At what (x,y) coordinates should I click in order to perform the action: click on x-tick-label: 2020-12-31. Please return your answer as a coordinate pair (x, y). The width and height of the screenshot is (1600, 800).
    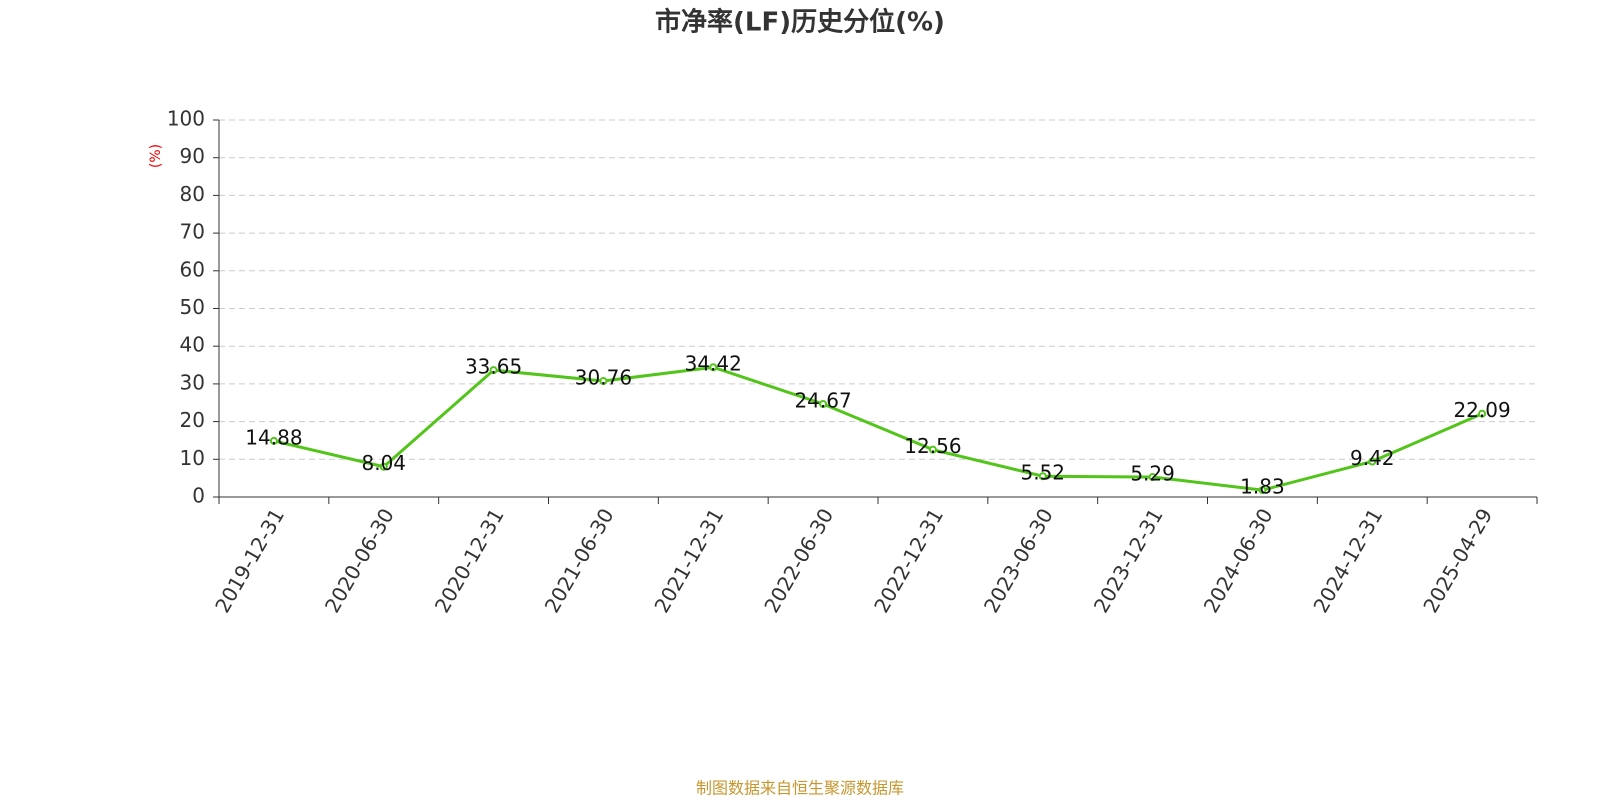
    Looking at the image, I should click on (469, 560).